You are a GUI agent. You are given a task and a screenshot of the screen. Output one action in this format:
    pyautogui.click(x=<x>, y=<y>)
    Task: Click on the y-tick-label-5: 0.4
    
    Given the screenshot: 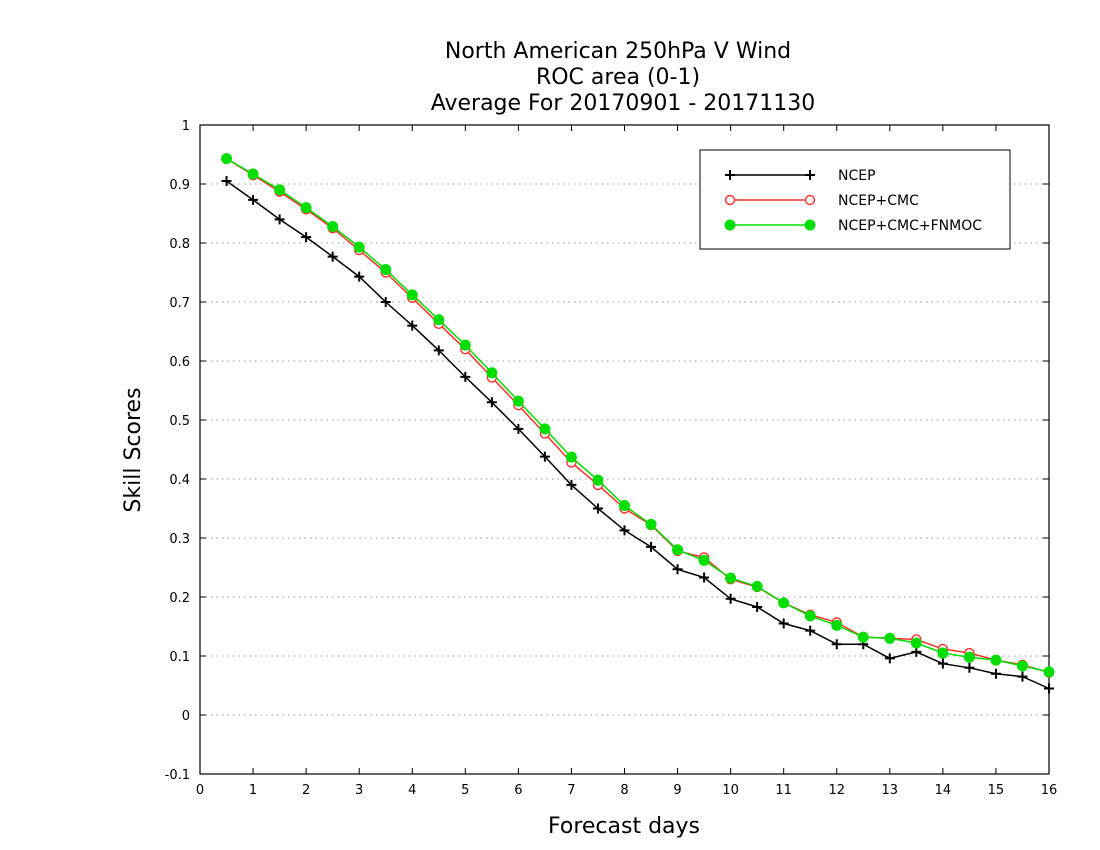 What is the action you would take?
    pyautogui.click(x=179, y=480)
    